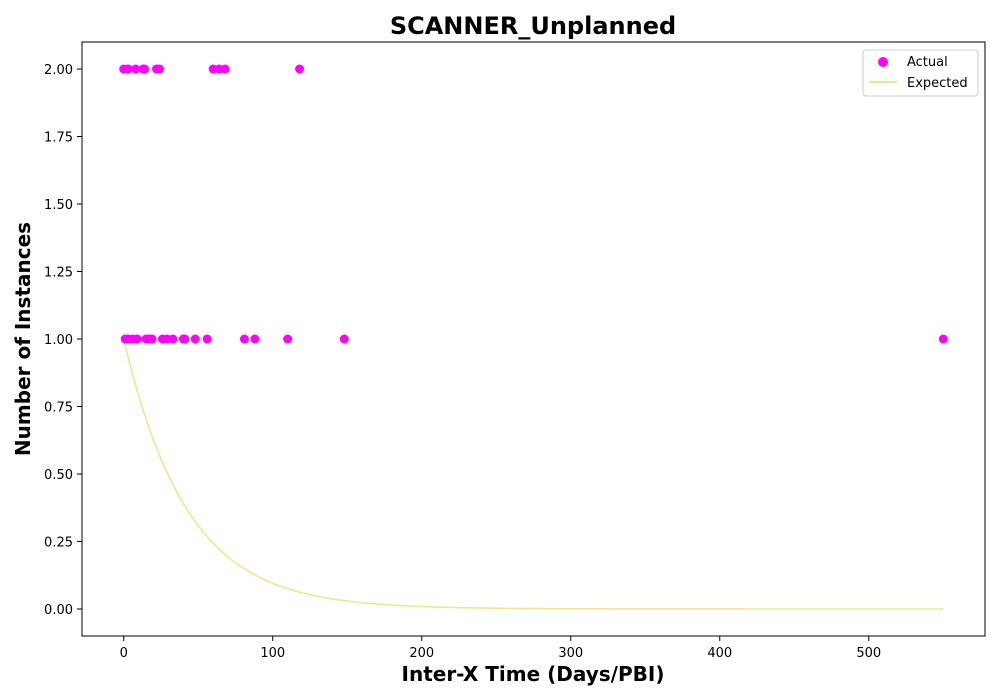 This screenshot has width=1000, height=700. Describe the element at coordinates (23, 339) in the screenshot. I see `y-axis-label: Number of Instances` at that location.